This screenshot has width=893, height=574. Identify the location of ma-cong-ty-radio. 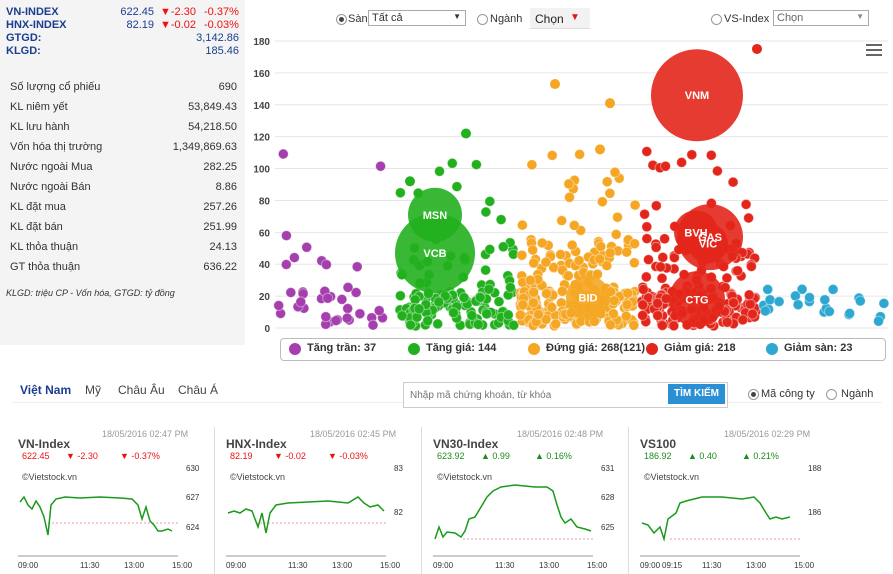
(753, 394).